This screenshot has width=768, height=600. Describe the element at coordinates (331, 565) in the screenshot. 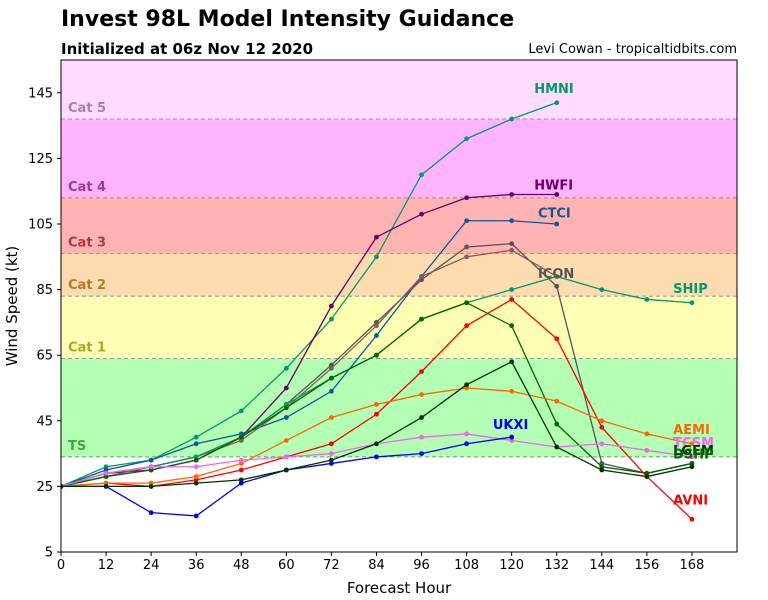

I see `x-tick-label: 72` at that location.